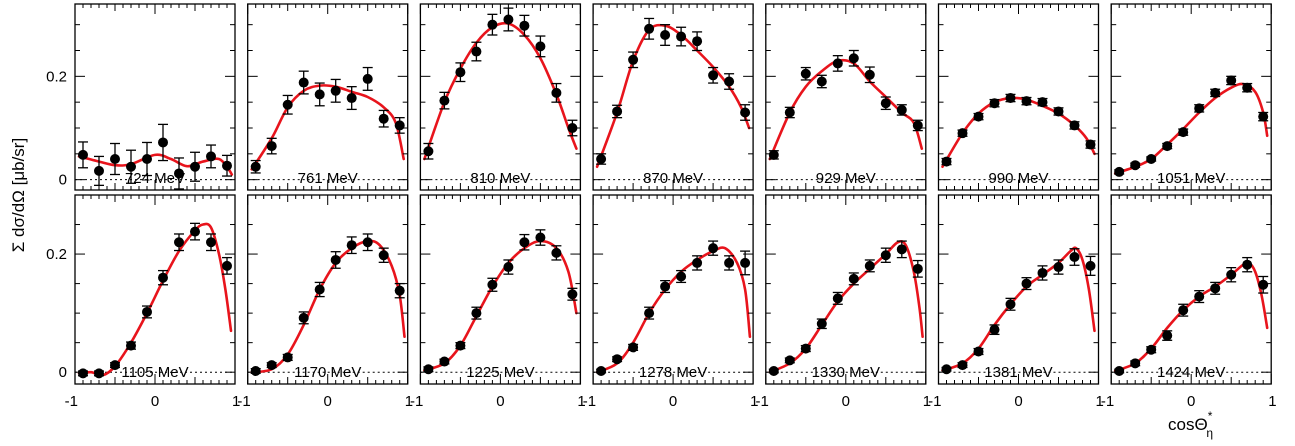  Describe the element at coordinates (670, 302) in the screenshot. I see `panel-1278-mev: -1 0 1 1278 MeV` at that location.